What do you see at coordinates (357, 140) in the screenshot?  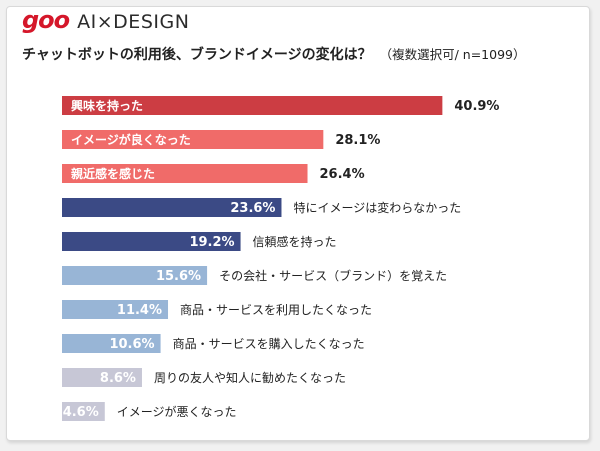 I see `bar-value-label-1: 28.1%` at bounding box center [357, 140].